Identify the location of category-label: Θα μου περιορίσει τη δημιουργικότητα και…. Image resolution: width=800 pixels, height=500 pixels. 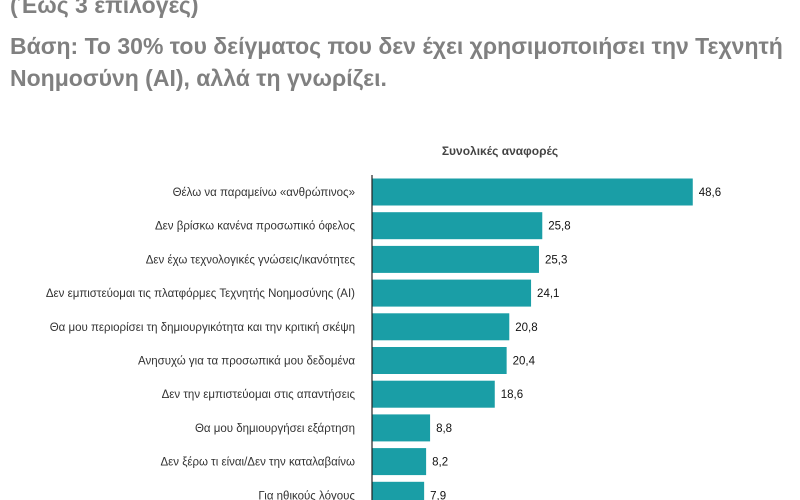
(202, 328).